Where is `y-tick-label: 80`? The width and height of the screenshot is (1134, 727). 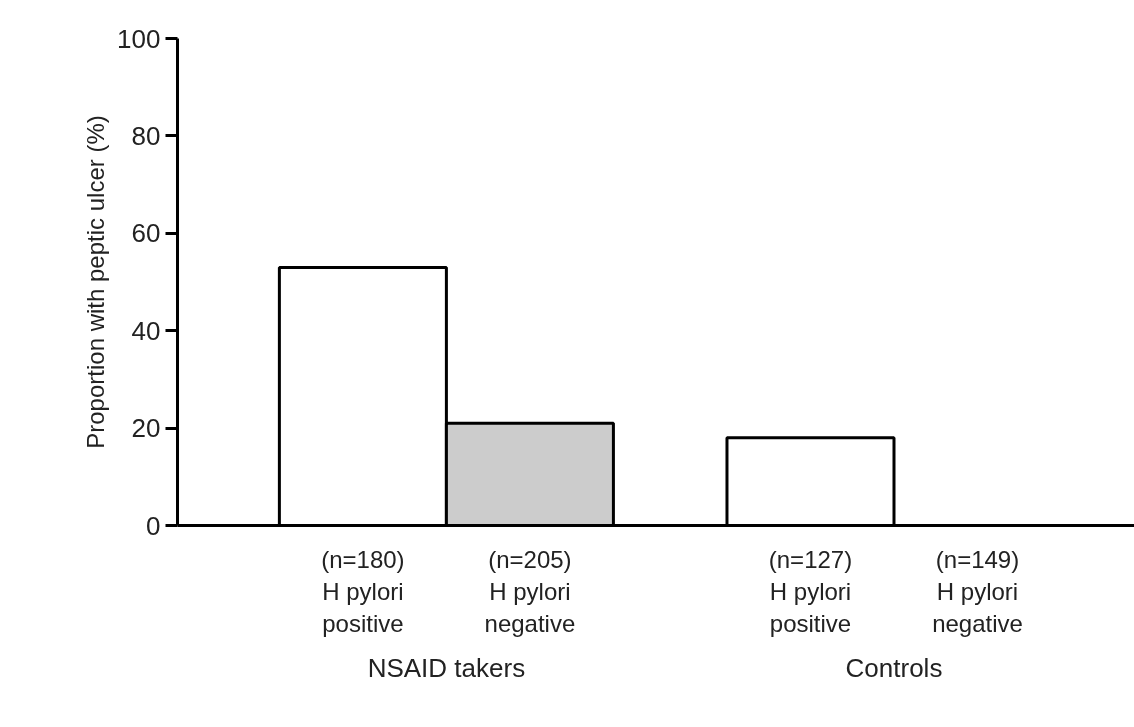 y-tick-label: 80 is located at coordinates (146, 135).